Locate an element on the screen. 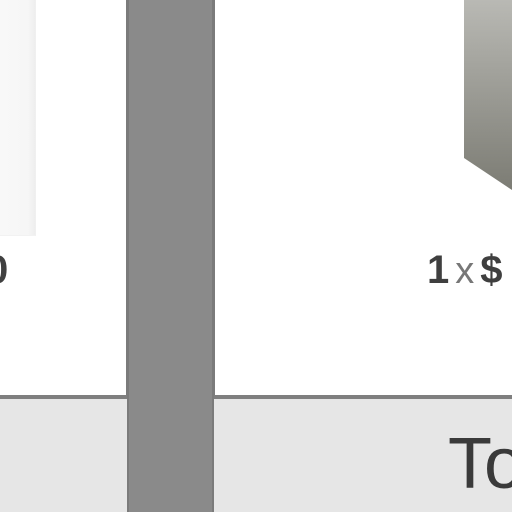  multiply-symbol: x is located at coordinates (465, 271).